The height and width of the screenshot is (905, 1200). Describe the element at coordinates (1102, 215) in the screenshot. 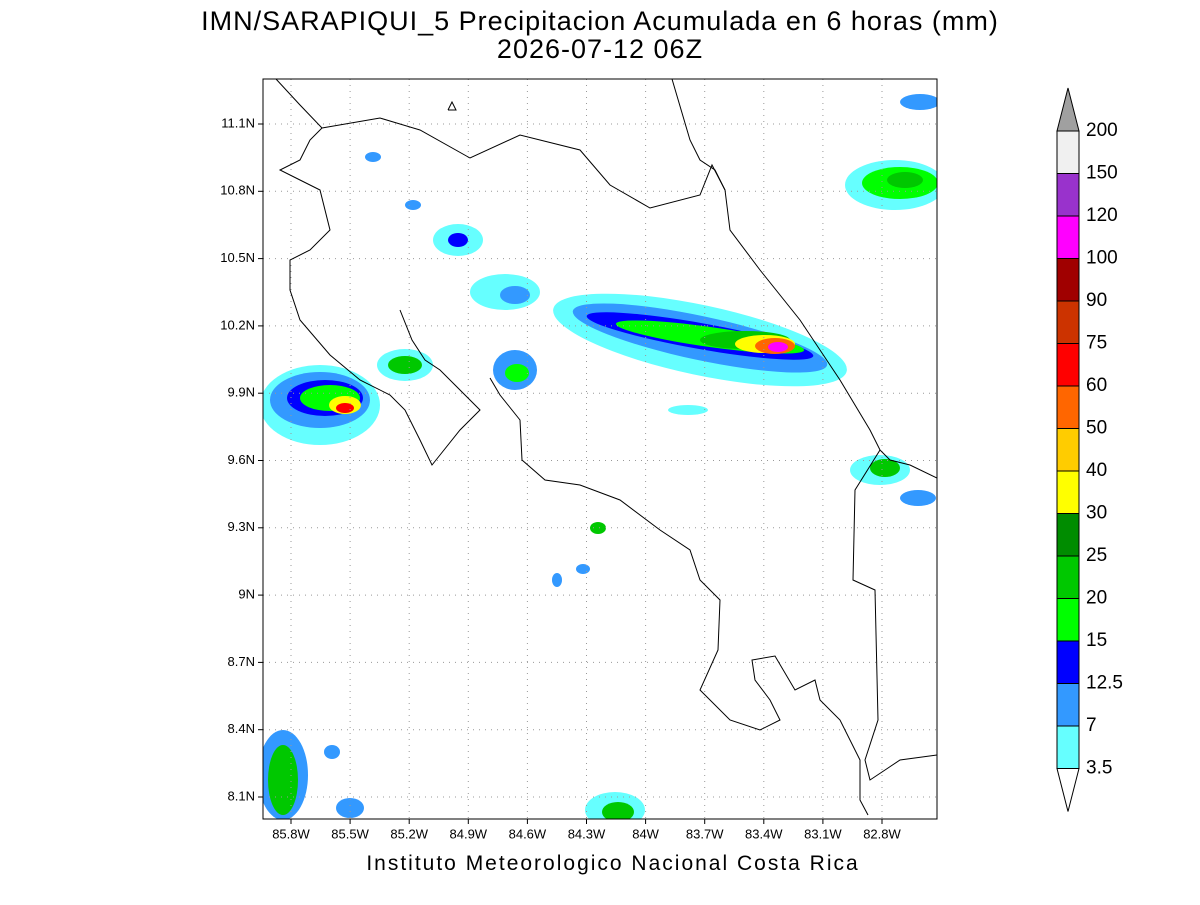

I see `colorbar-label: 120` at that location.